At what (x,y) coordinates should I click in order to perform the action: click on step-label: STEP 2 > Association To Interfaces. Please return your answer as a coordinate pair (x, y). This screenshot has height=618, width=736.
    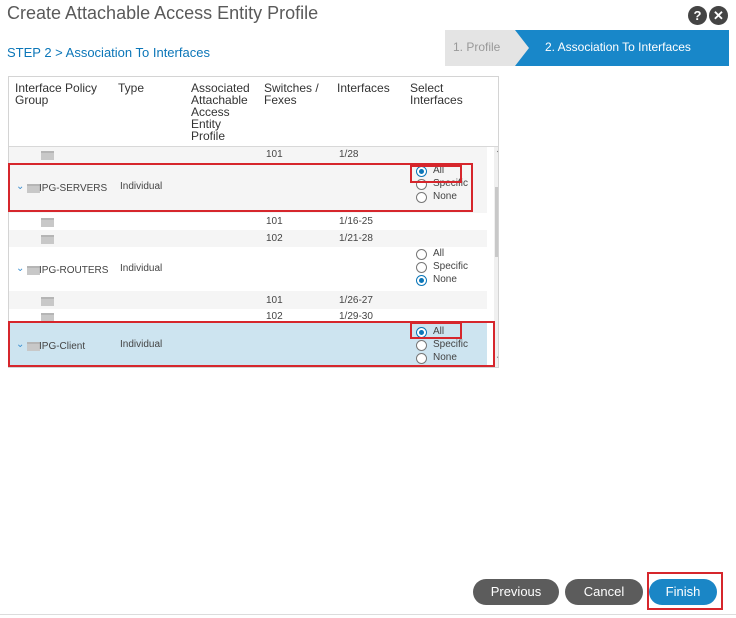
    Looking at the image, I should click on (108, 52).